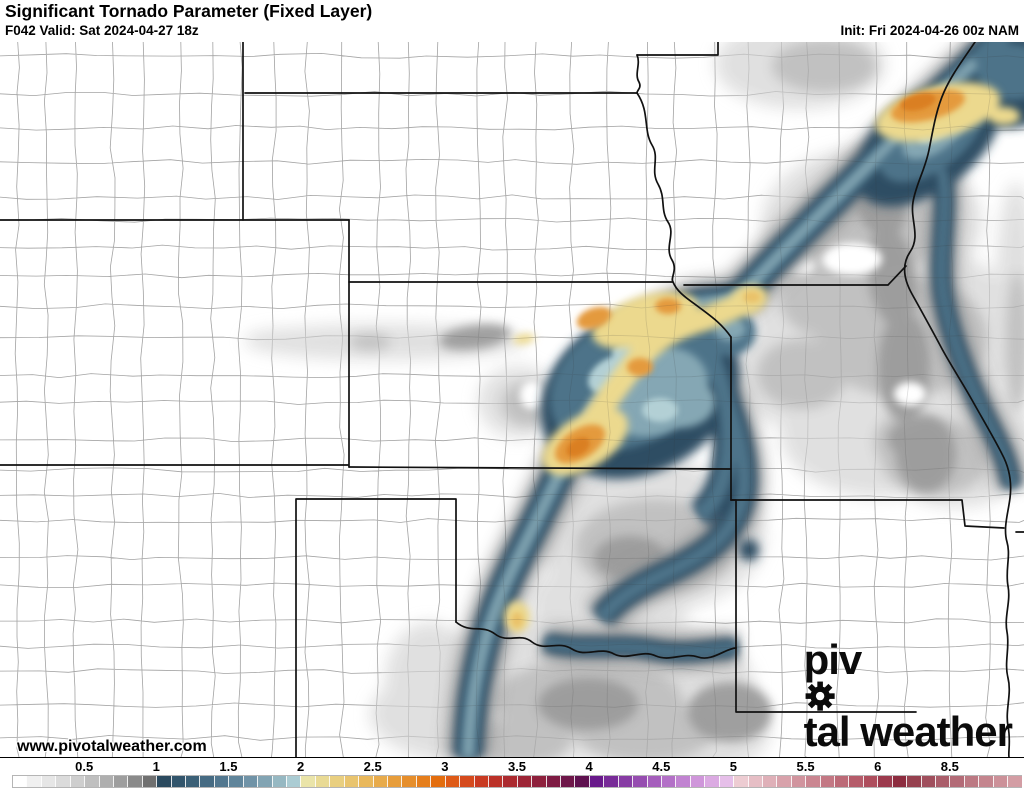 The image size is (1024, 791). Describe the element at coordinates (723, 326) in the screenshot. I see `stp-shading-holes` at that location.